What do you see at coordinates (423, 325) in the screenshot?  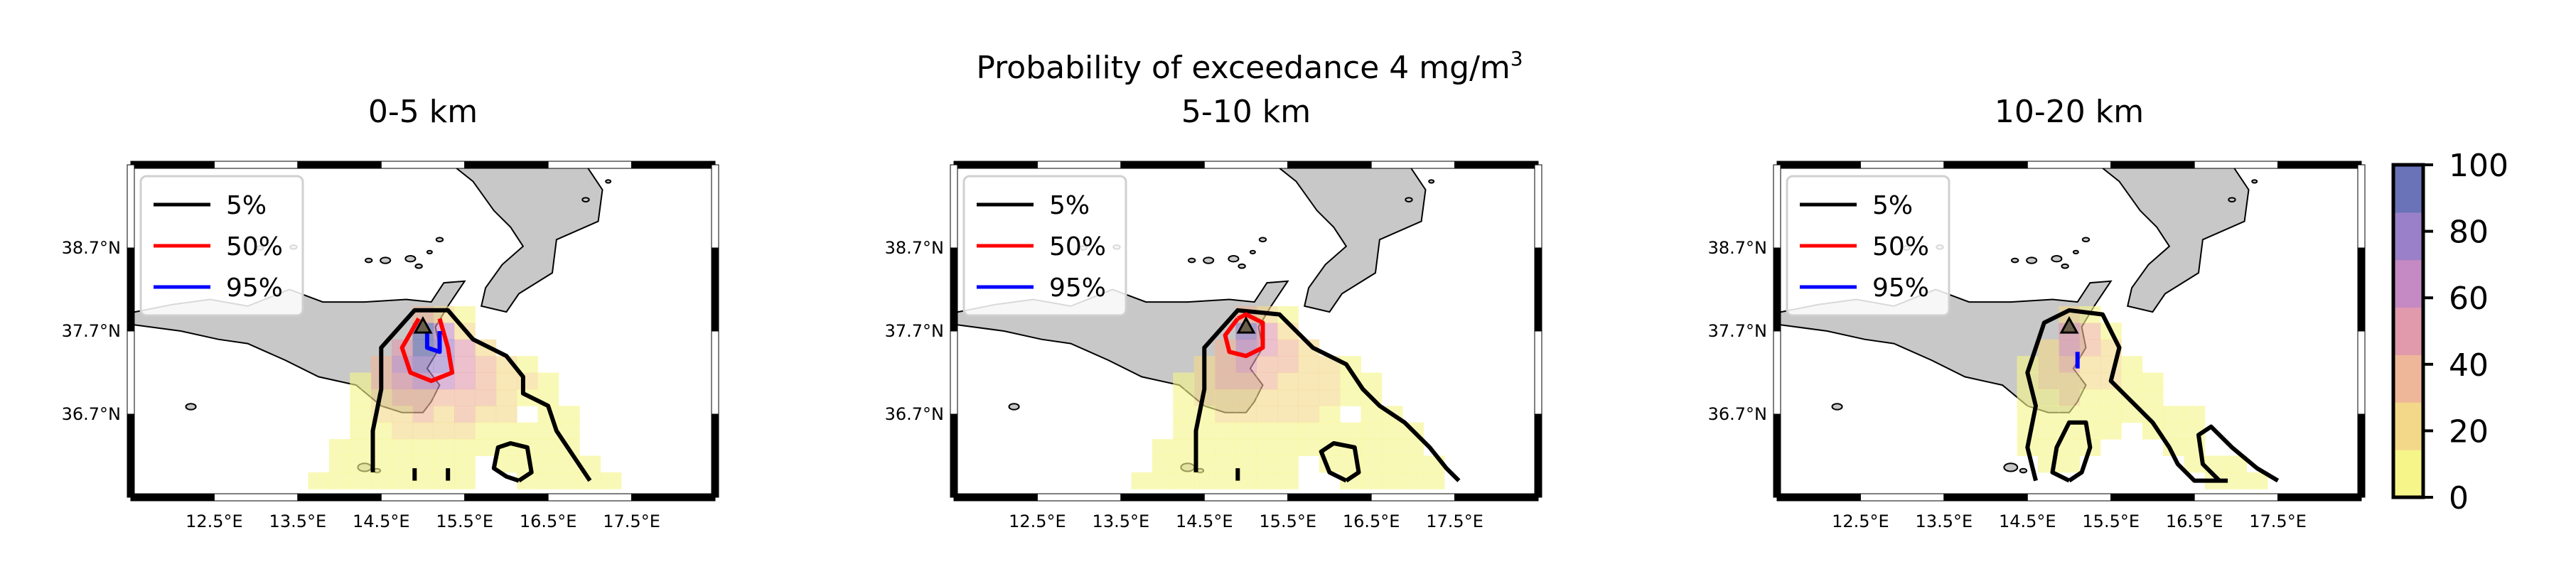 I see `vent-triangle-marker` at bounding box center [423, 325].